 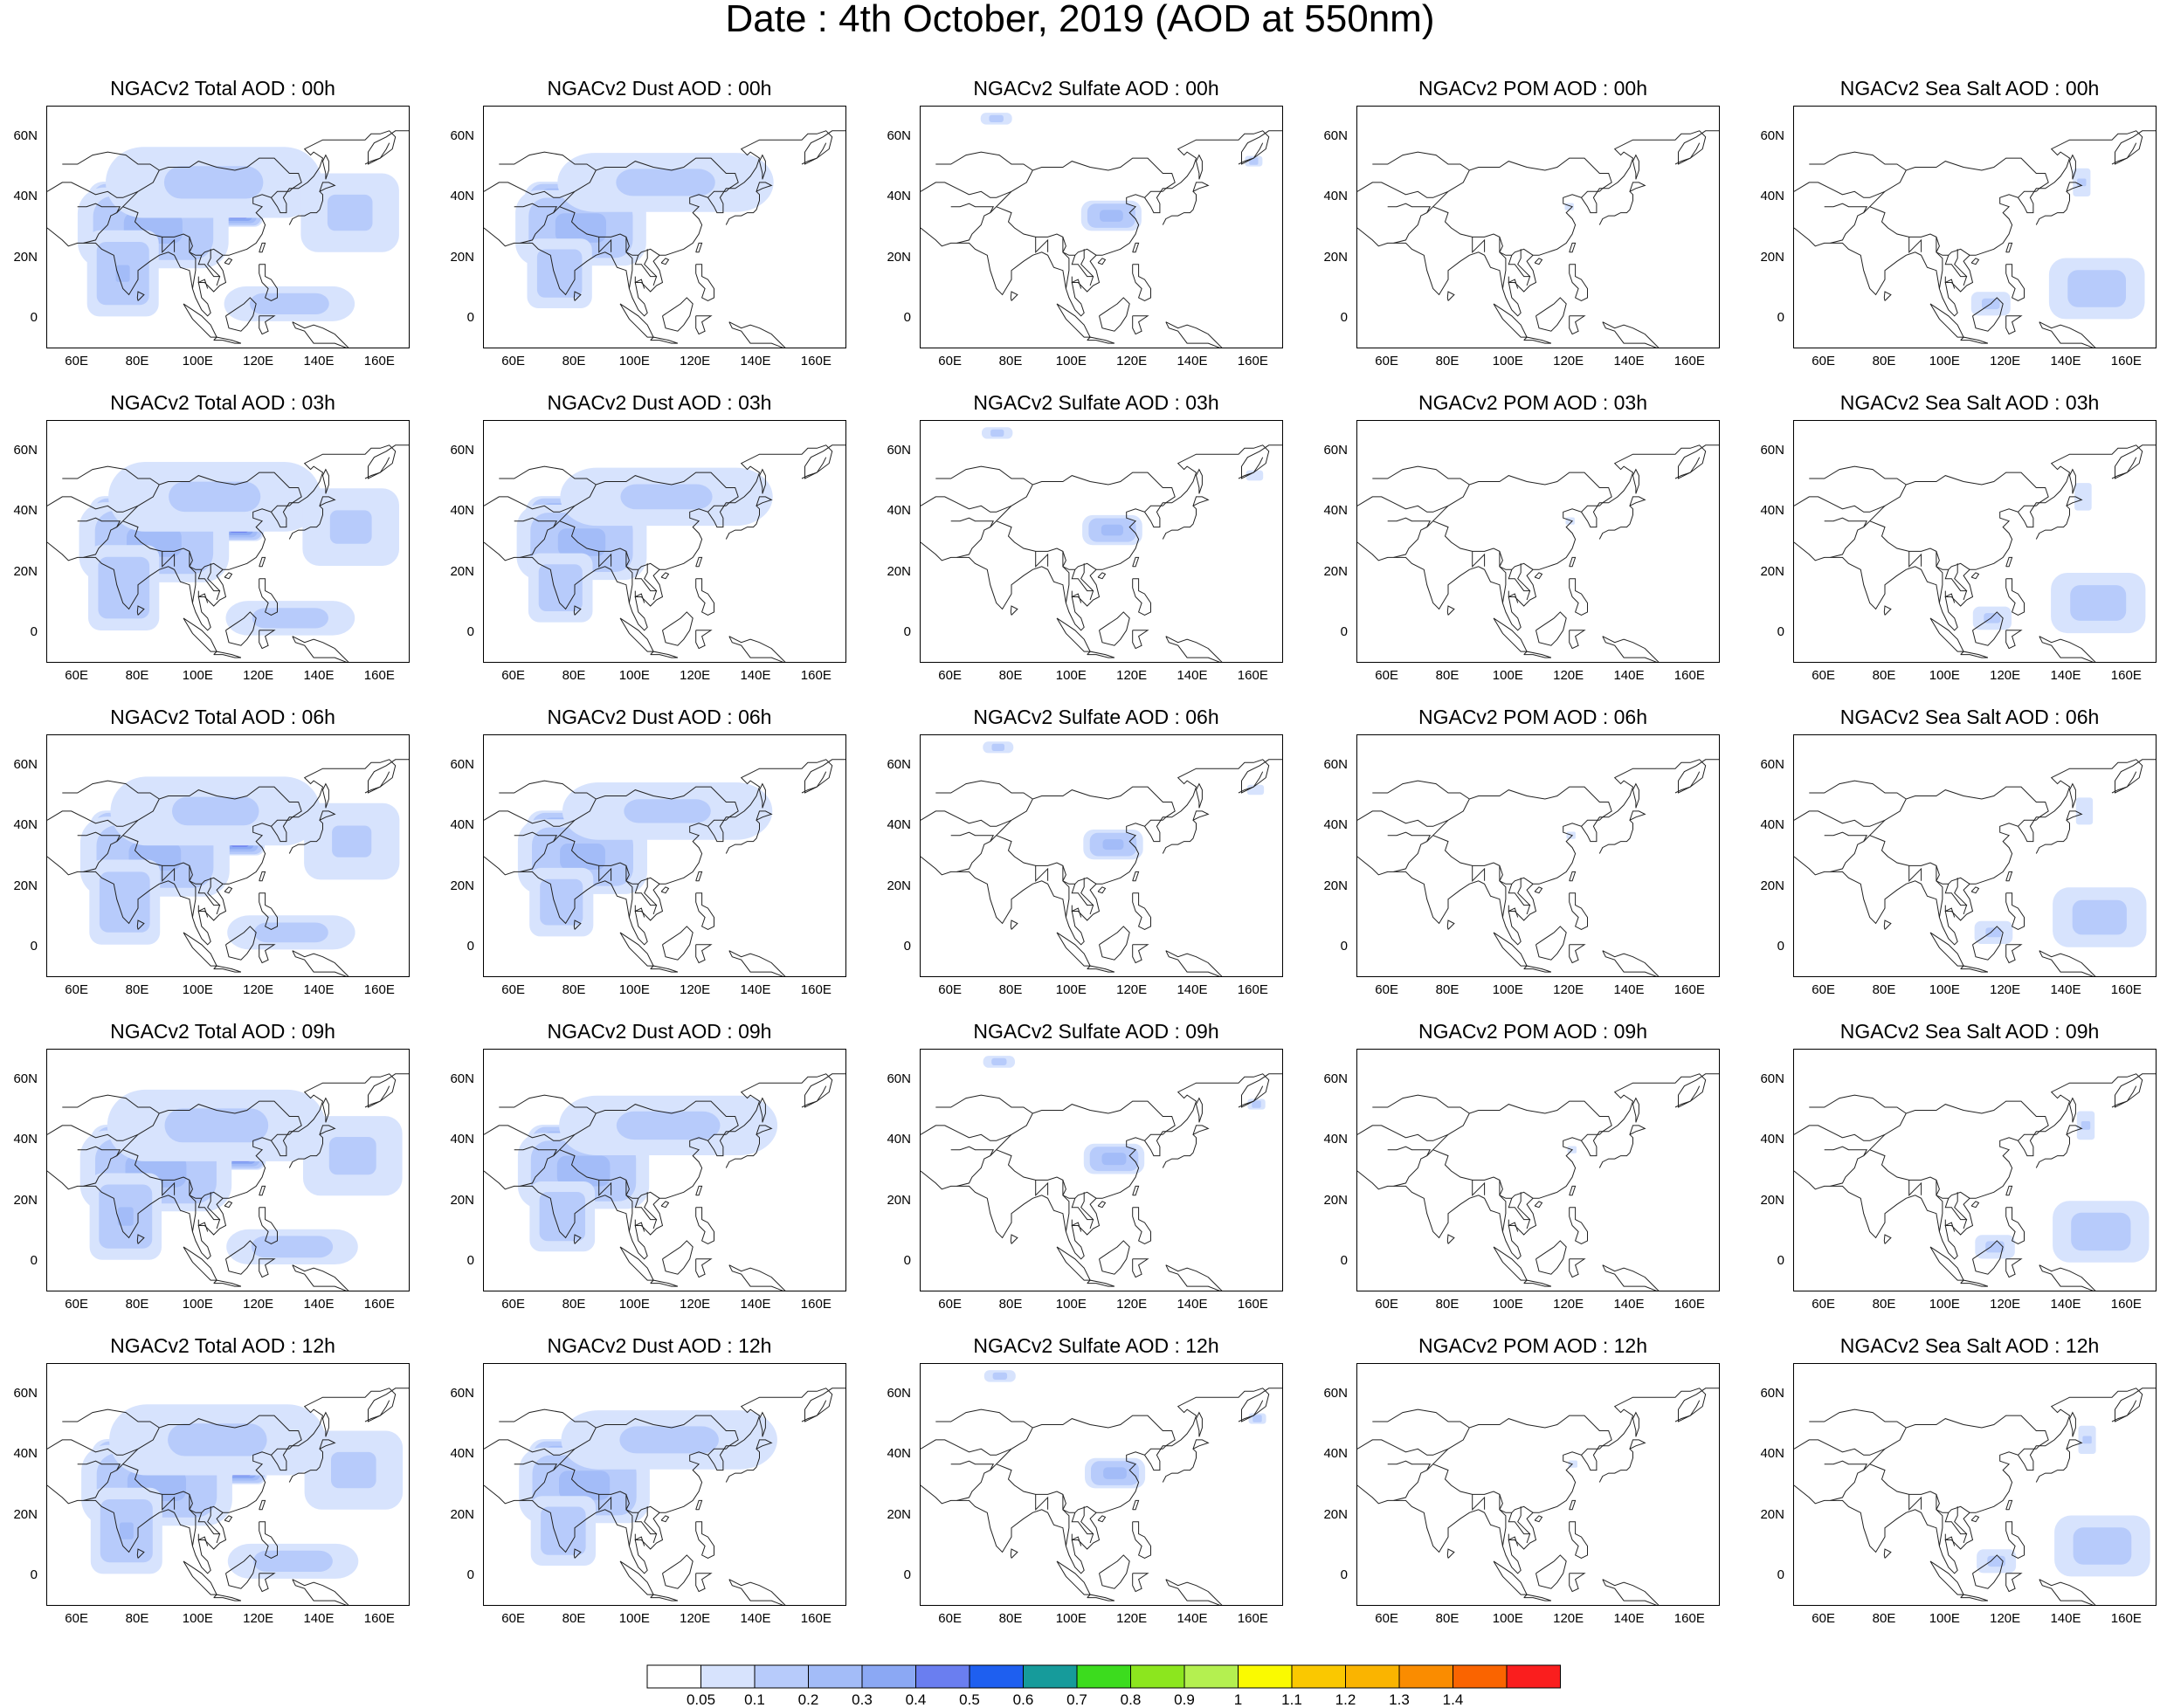 I want to click on map-plot-area, so click(x=228, y=541).